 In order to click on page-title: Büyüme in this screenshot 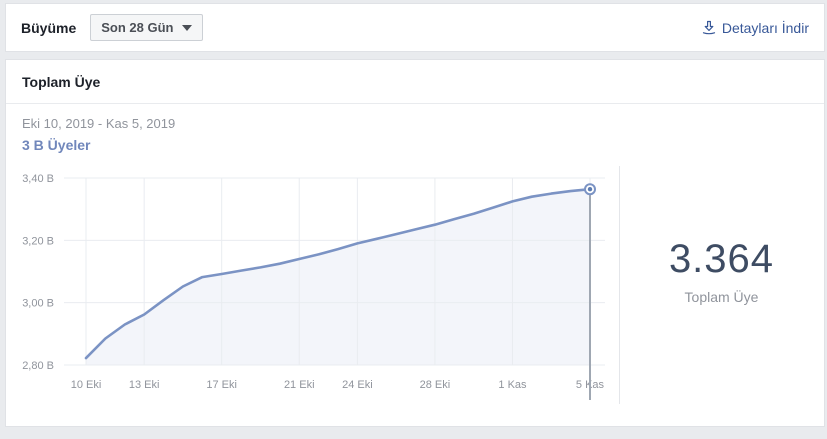, I will do `click(49, 27)`.